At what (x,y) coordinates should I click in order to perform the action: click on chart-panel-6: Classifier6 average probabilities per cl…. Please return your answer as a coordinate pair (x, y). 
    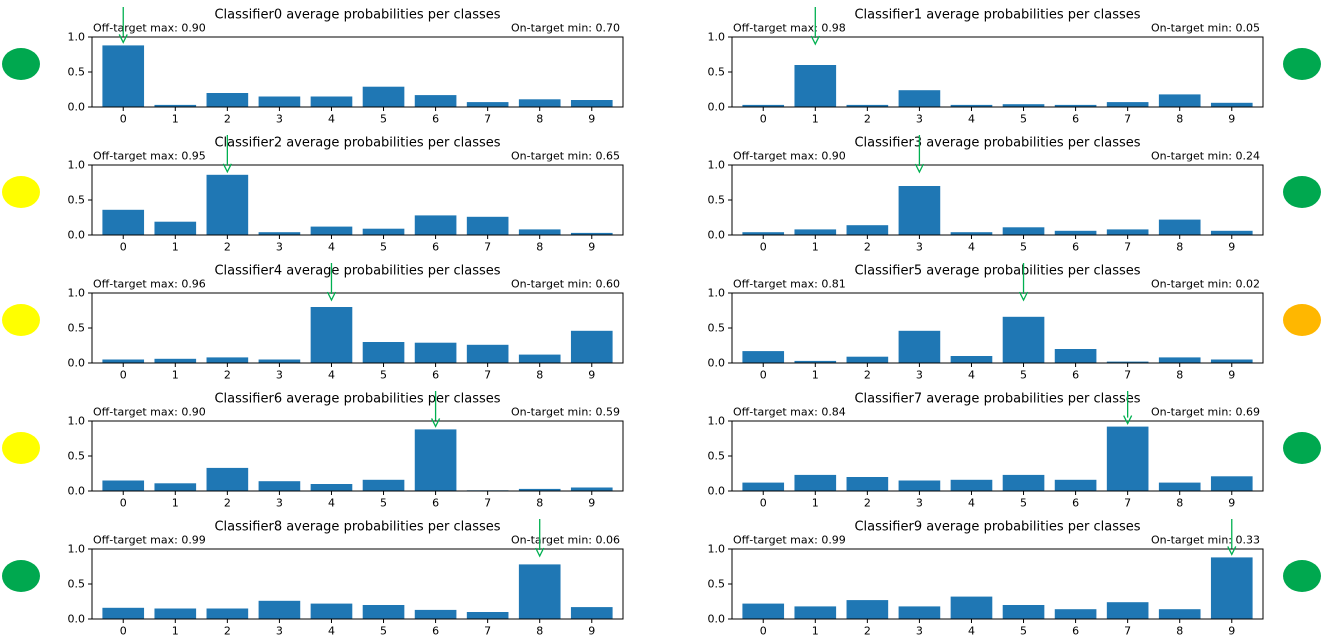
    Looking at the image, I should click on (313, 450).